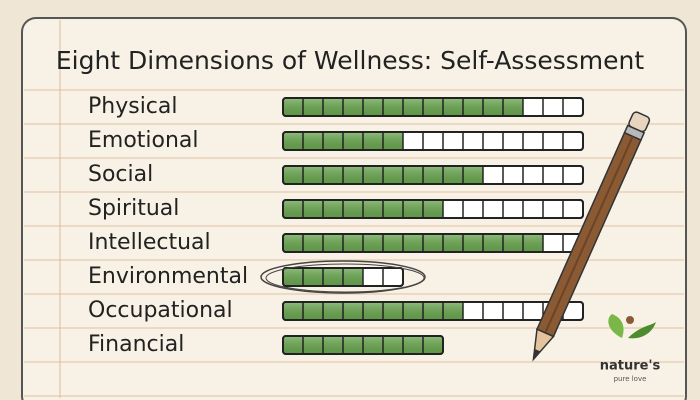 The width and height of the screenshot is (700, 400). What do you see at coordinates (120, 174) in the screenshot?
I see `category-label: Social` at bounding box center [120, 174].